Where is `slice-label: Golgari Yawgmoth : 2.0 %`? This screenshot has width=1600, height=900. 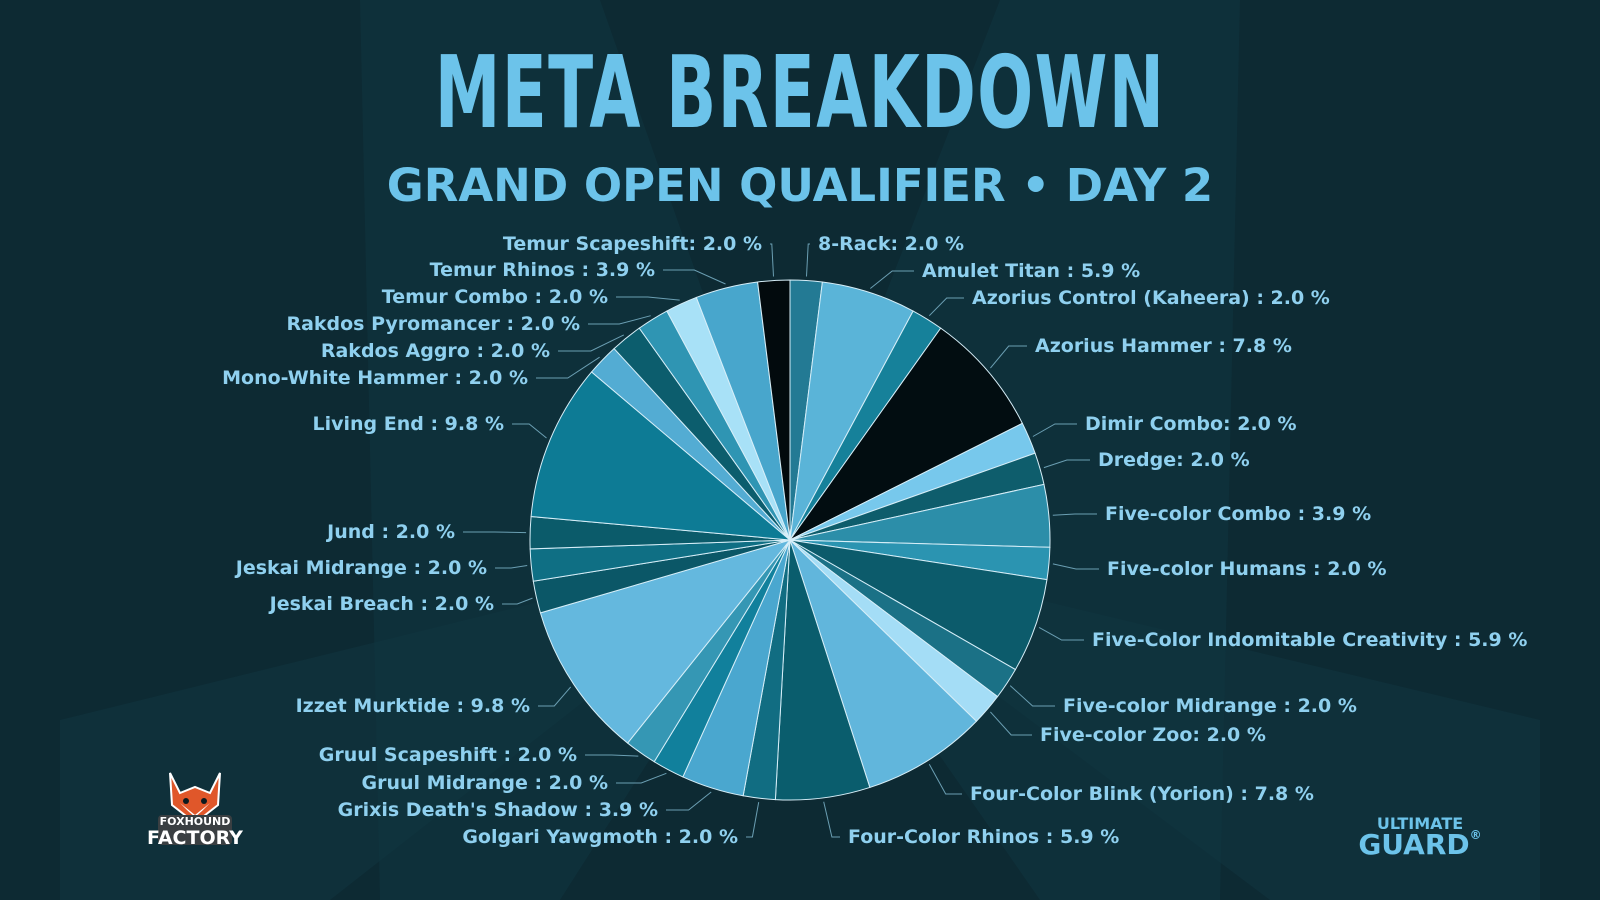
slice-label: Golgari Yawgmoth : 2.0 % is located at coordinates (600, 837).